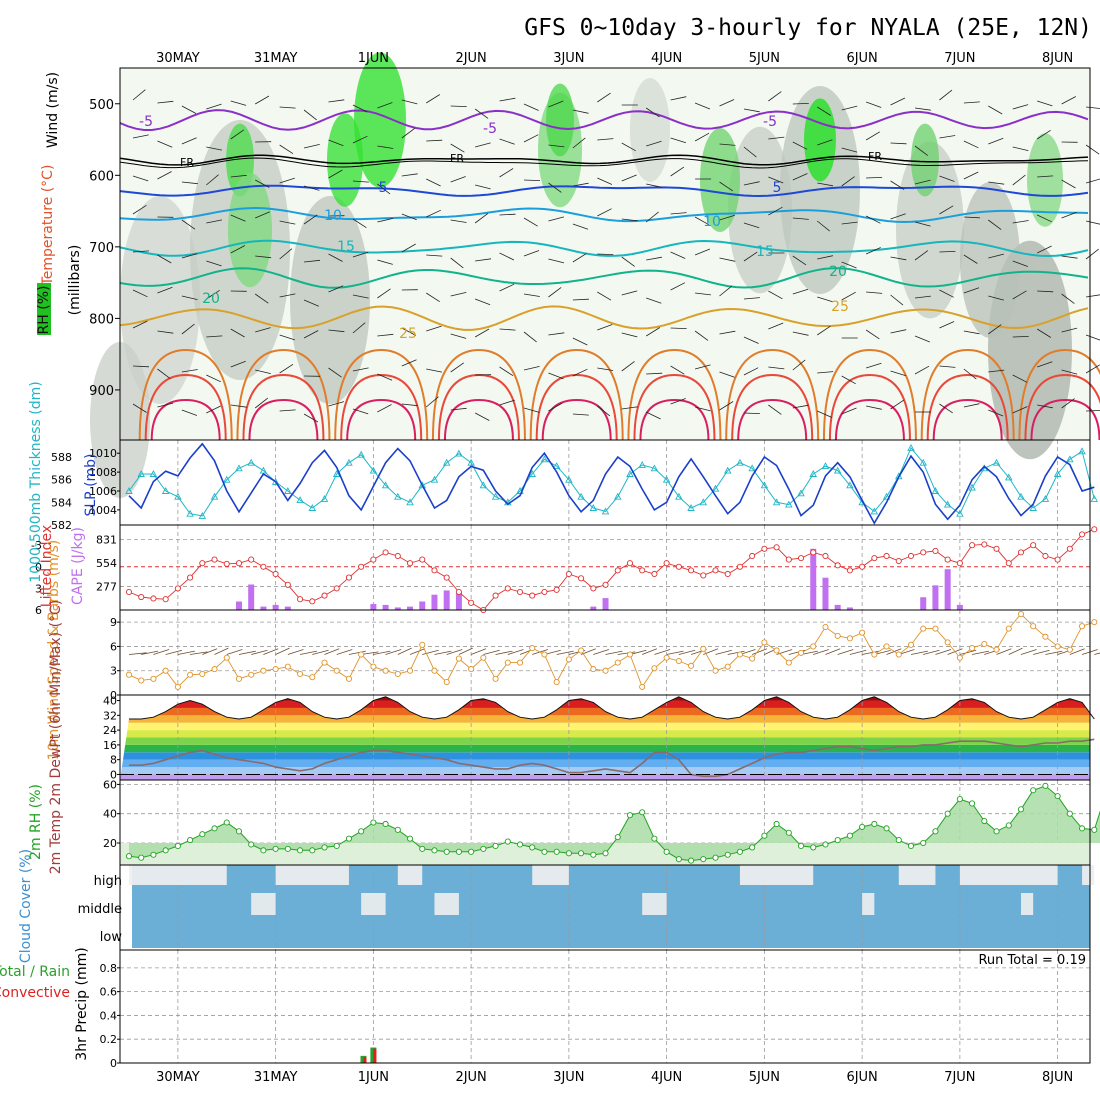 The image size is (1100, 1100). What do you see at coordinates (935, 597) in the screenshot?
I see `cape-bar` at bounding box center [935, 597].